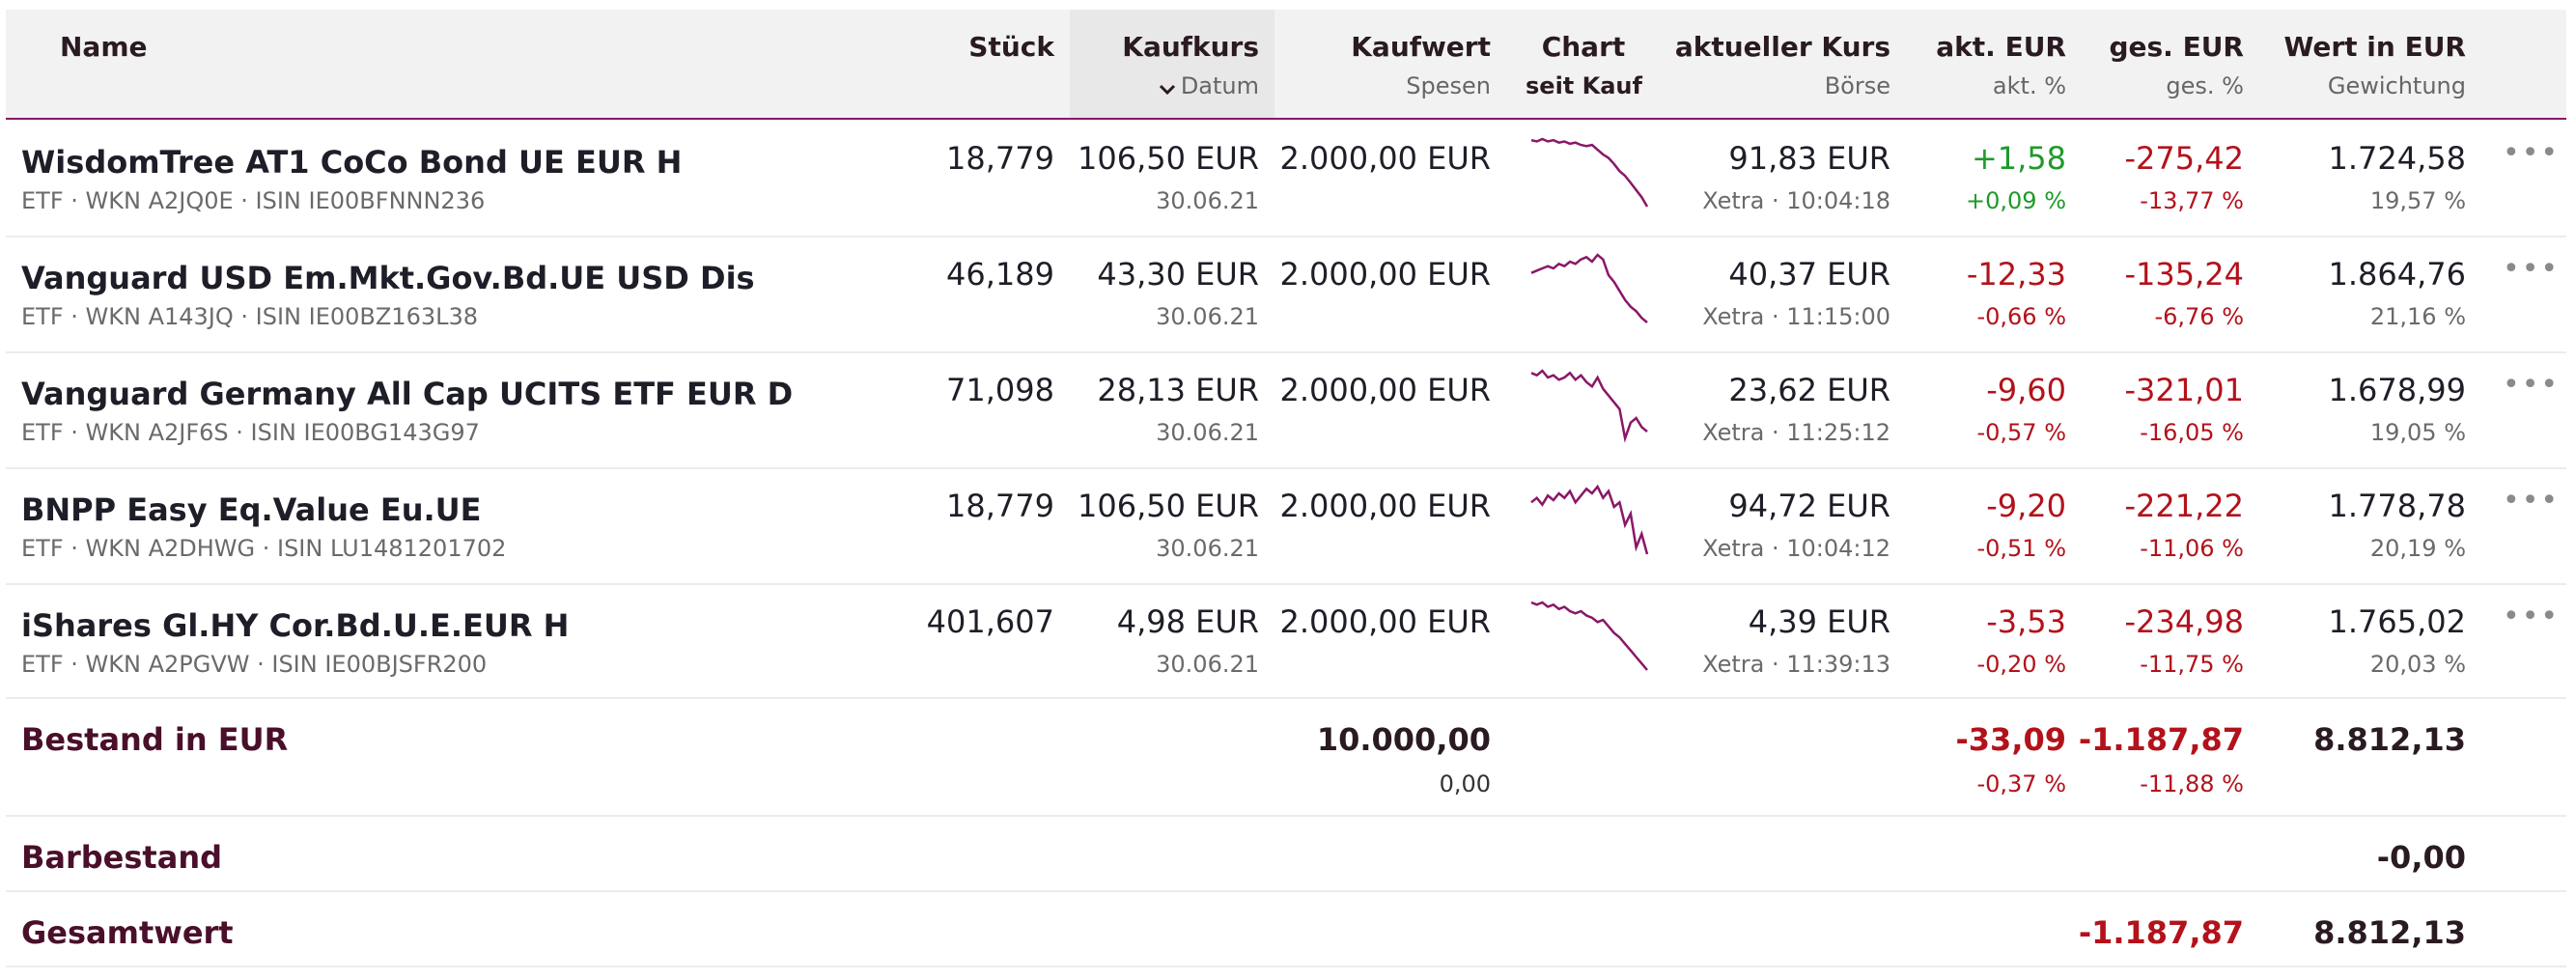 The width and height of the screenshot is (2576, 979). What do you see at coordinates (2021, 548) in the screenshot?
I see `row-akt-pct: -0,51 %` at bounding box center [2021, 548].